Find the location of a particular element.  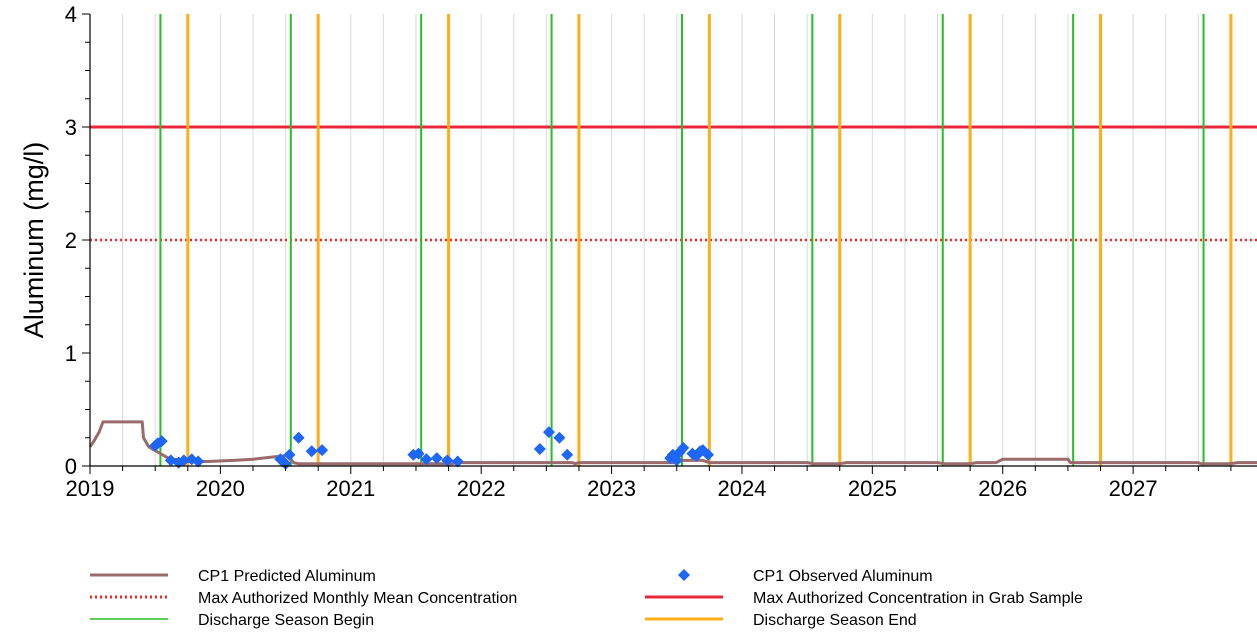

x-tick-label: 2020 is located at coordinates (220, 488).